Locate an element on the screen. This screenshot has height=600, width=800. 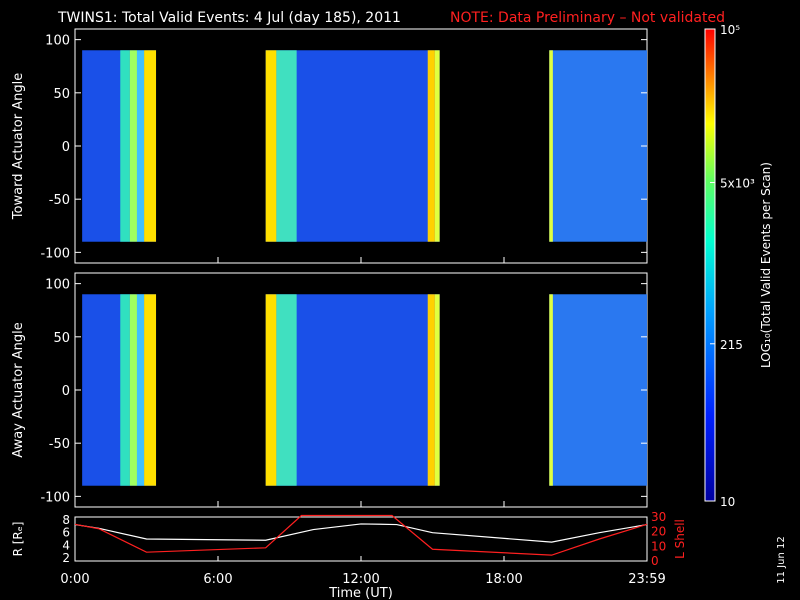
xtick-label: 0:00 is located at coordinates (74, 579).